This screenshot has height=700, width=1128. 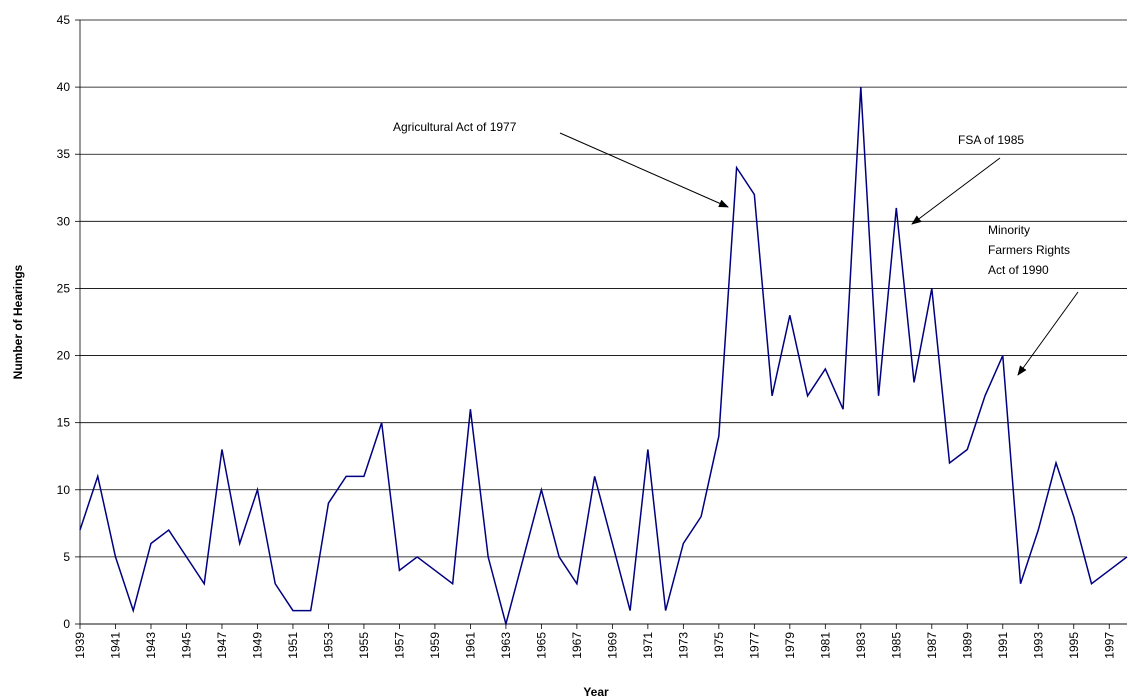 I want to click on x-tick-label: 1955, so click(x=364, y=645).